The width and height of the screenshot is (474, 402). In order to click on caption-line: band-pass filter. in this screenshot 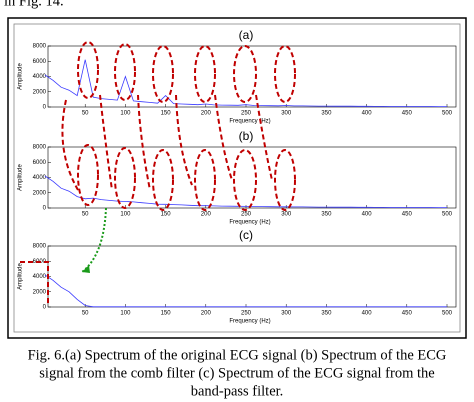, I will do `click(237, 391)`.